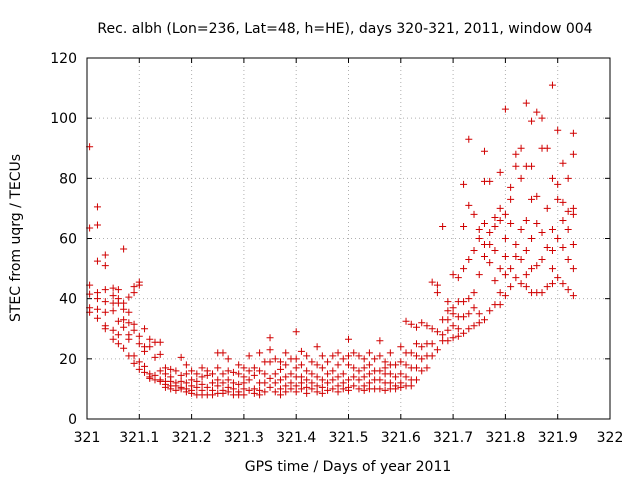 This screenshot has width=640, height=480. What do you see at coordinates (63, 59) in the screenshot?
I see `y-tick-label: 120` at bounding box center [63, 59].